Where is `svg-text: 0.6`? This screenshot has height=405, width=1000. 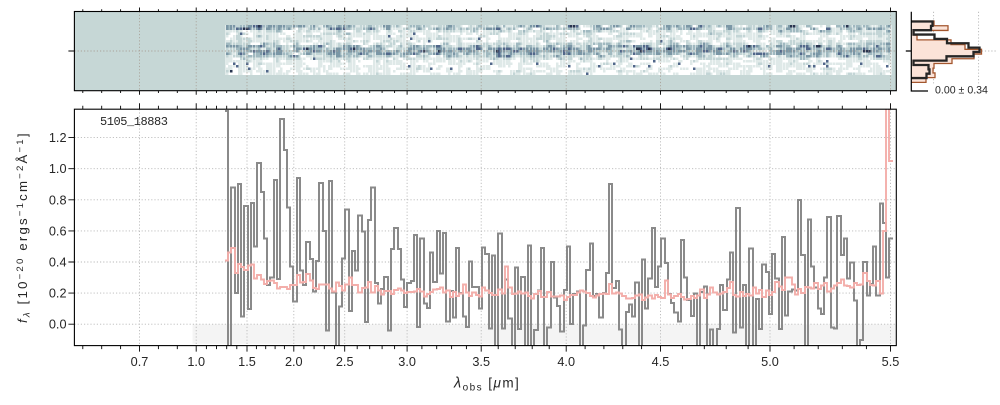 svg-text: 0.6 is located at coordinates (58, 231).